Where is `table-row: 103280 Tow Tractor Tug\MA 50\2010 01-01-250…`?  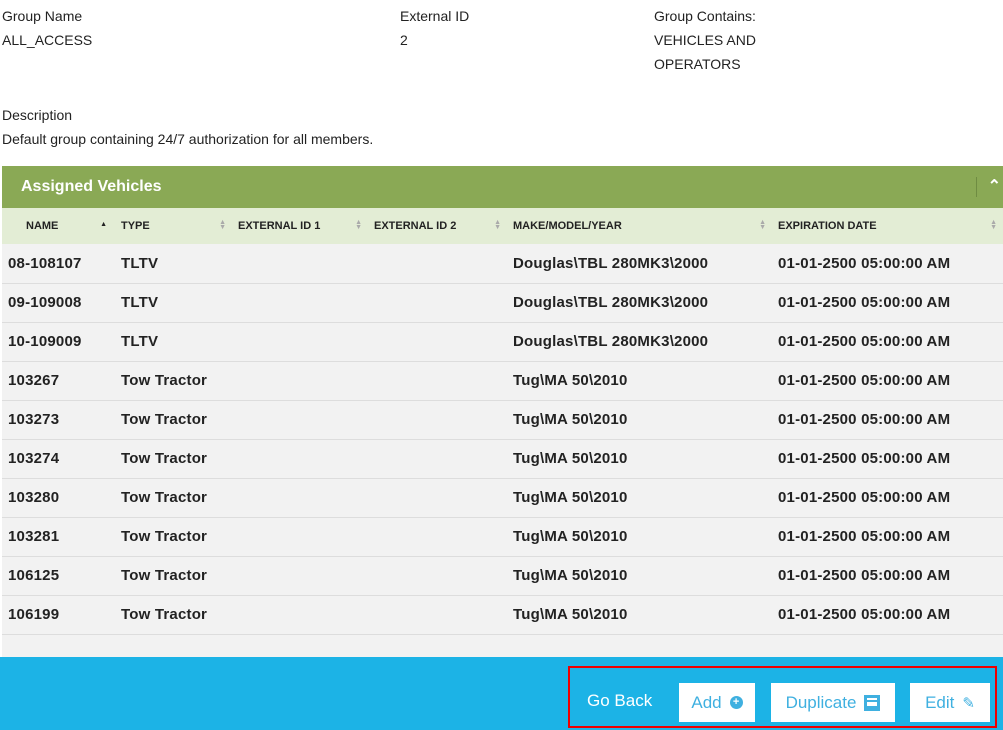 table-row: 103280 Tow Tractor Tug\MA 50\2010 01-01-250… is located at coordinates (502, 498).